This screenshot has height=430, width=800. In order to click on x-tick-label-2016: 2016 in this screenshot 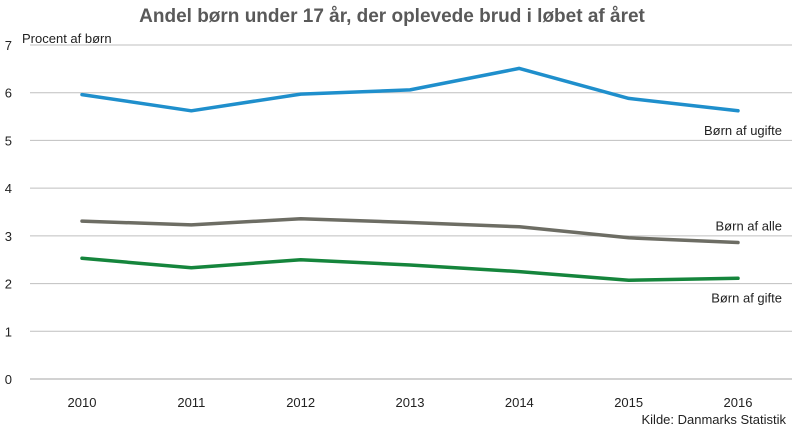, I will do `click(738, 402)`.